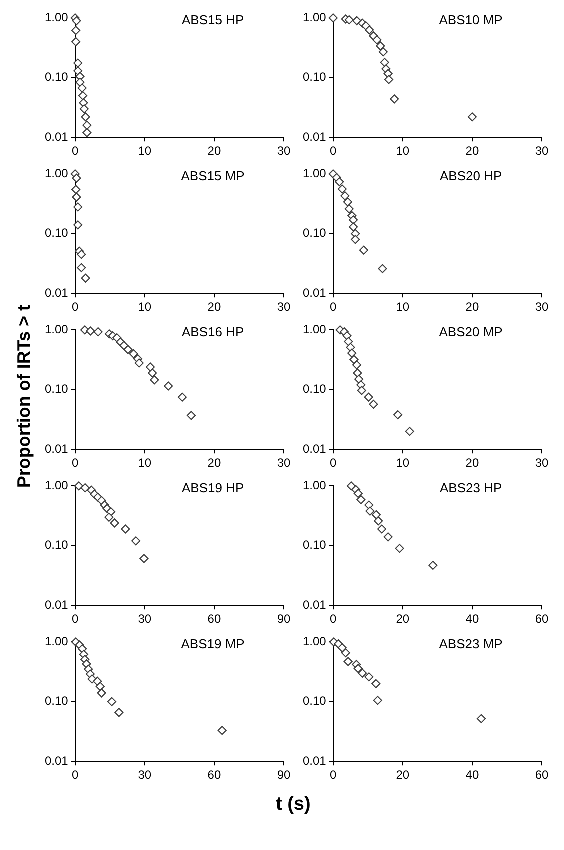  Describe the element at coordinates (471, 20) in the screenshot. I see `chart-title: ABS10 MP` at that location.